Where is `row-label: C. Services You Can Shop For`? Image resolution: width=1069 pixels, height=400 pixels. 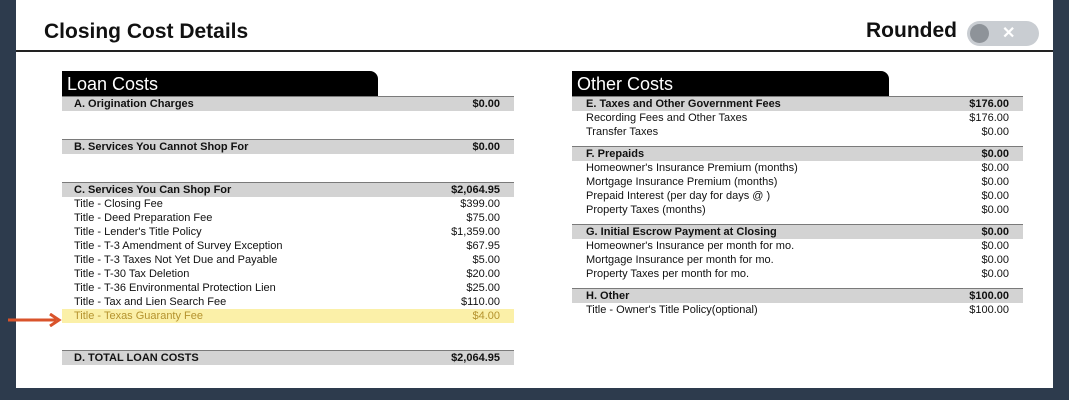
row-label: C. Services You Can Shop For is located at coordinates (153, 190).